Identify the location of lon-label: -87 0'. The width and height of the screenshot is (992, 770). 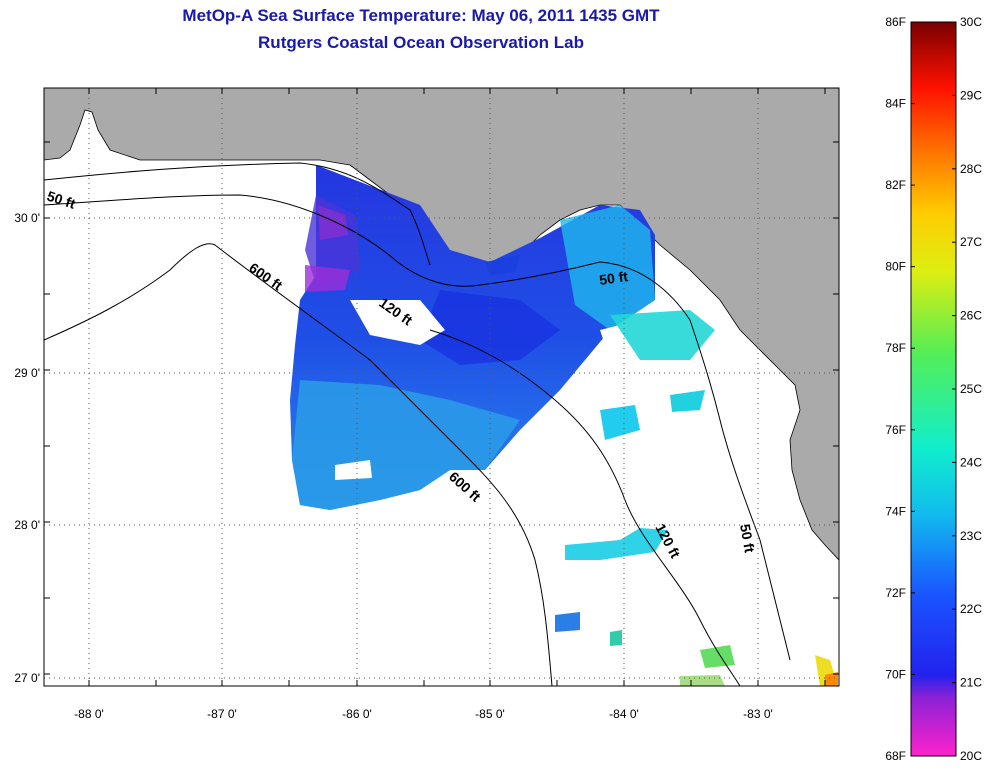
(222, 714).